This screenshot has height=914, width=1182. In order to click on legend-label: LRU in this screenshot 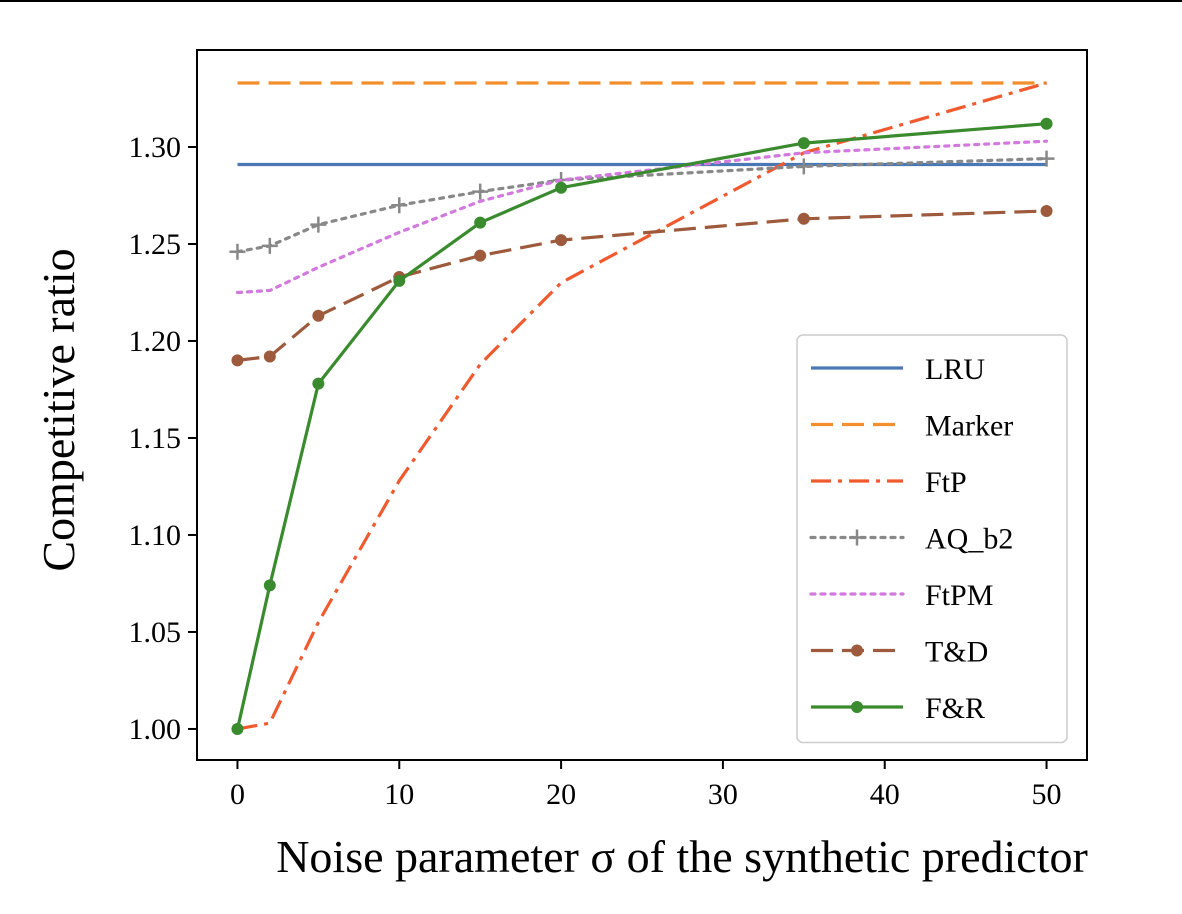, I will do `click(955, 369)`.